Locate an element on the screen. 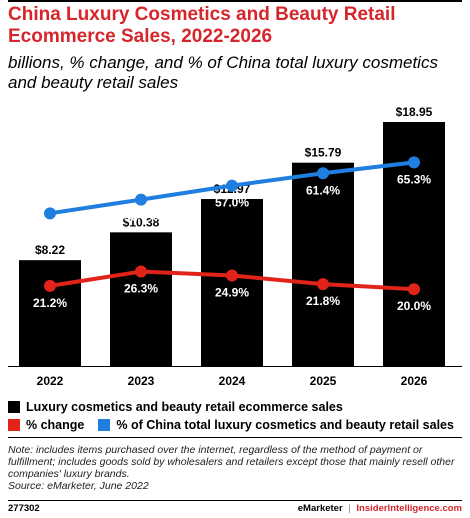  x-tick-label-2025: 2025 is located at coordinates (323, 381).